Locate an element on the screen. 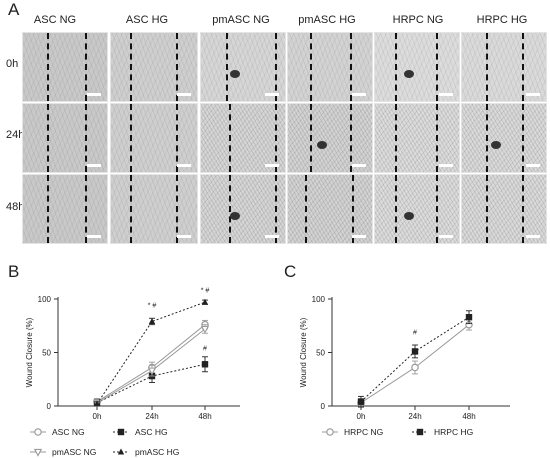  legend-label: pmASC HG is located at coordinates (157, 452).